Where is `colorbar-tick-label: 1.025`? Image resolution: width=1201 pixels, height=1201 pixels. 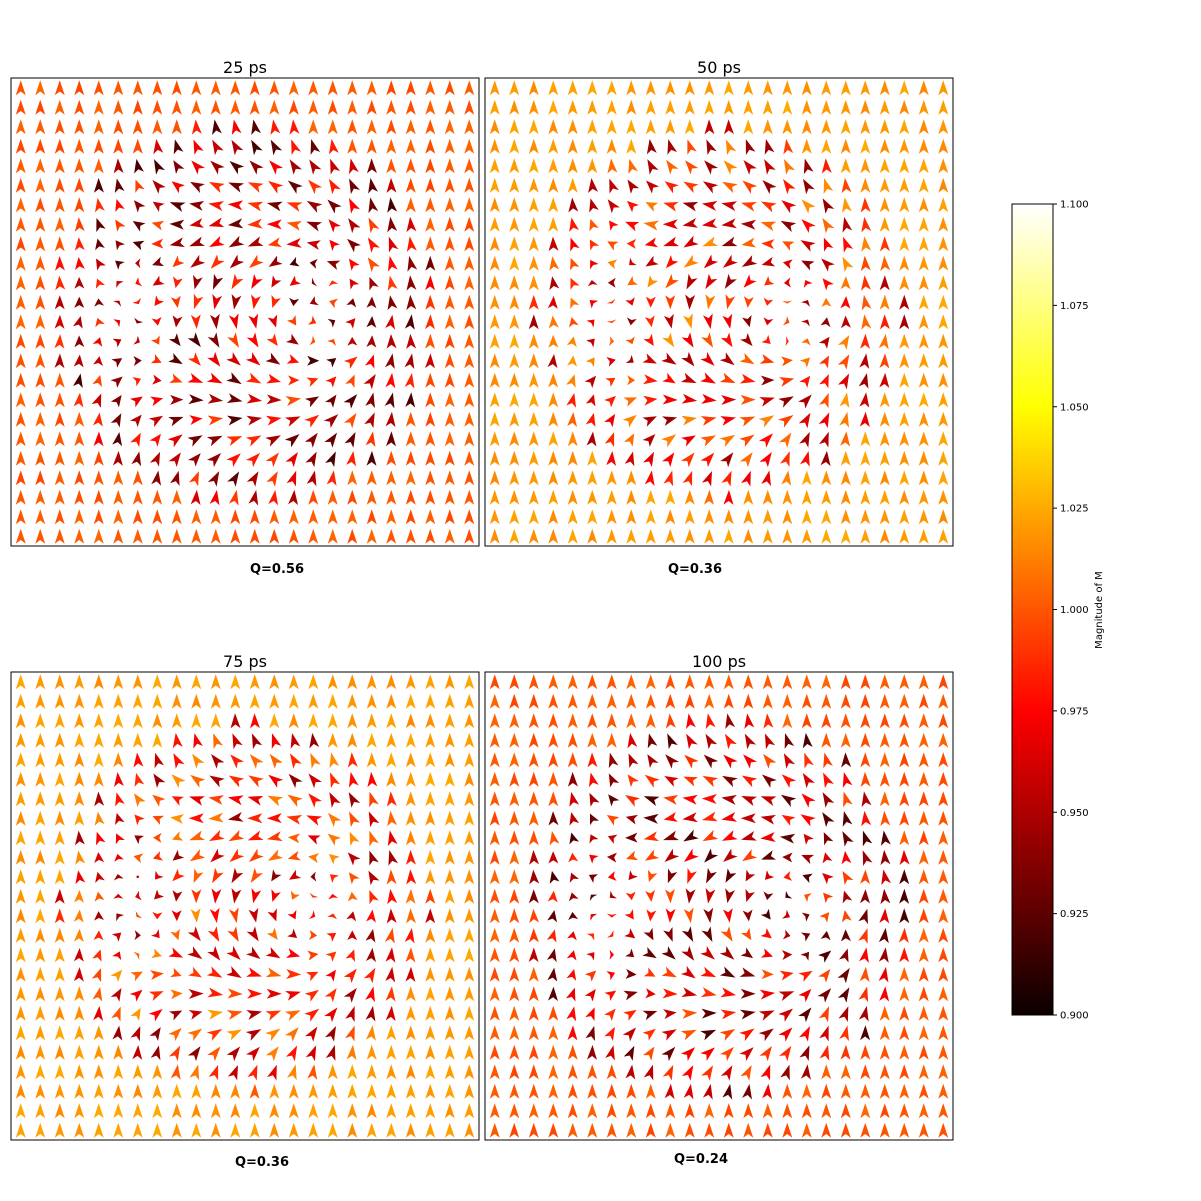 colorbar-tick-label: 1.025 is located at coordinates (1074, 509).